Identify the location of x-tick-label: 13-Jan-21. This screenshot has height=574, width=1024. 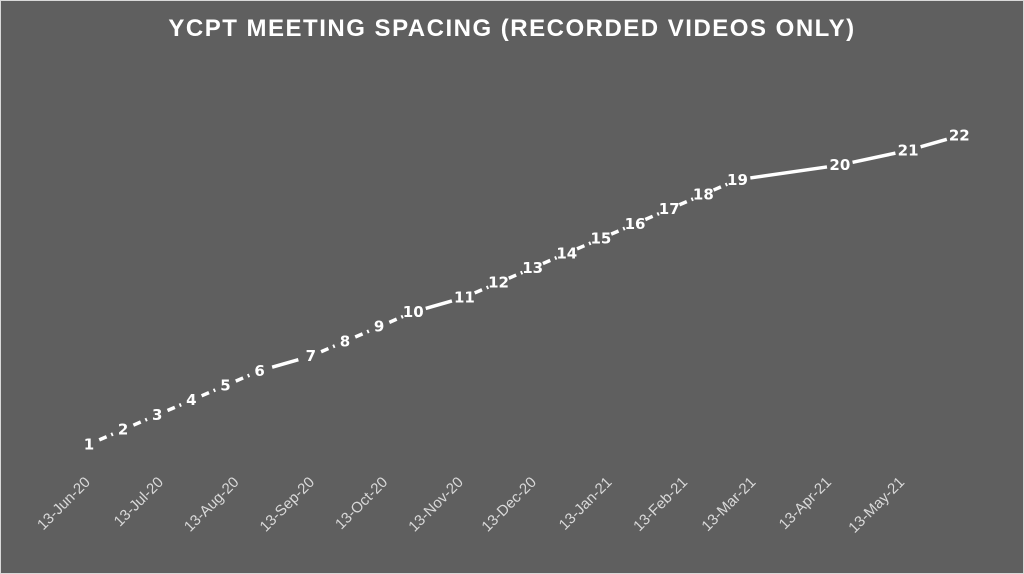
(586, 504).